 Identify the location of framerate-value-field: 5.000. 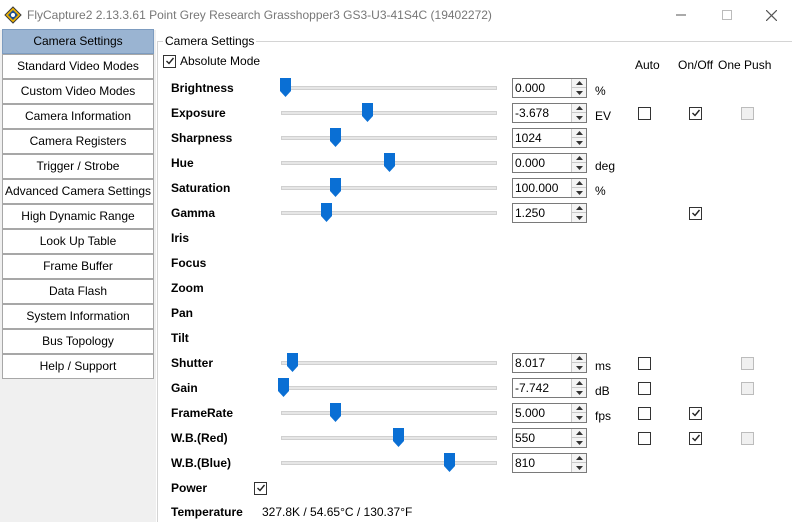
(549, 413).